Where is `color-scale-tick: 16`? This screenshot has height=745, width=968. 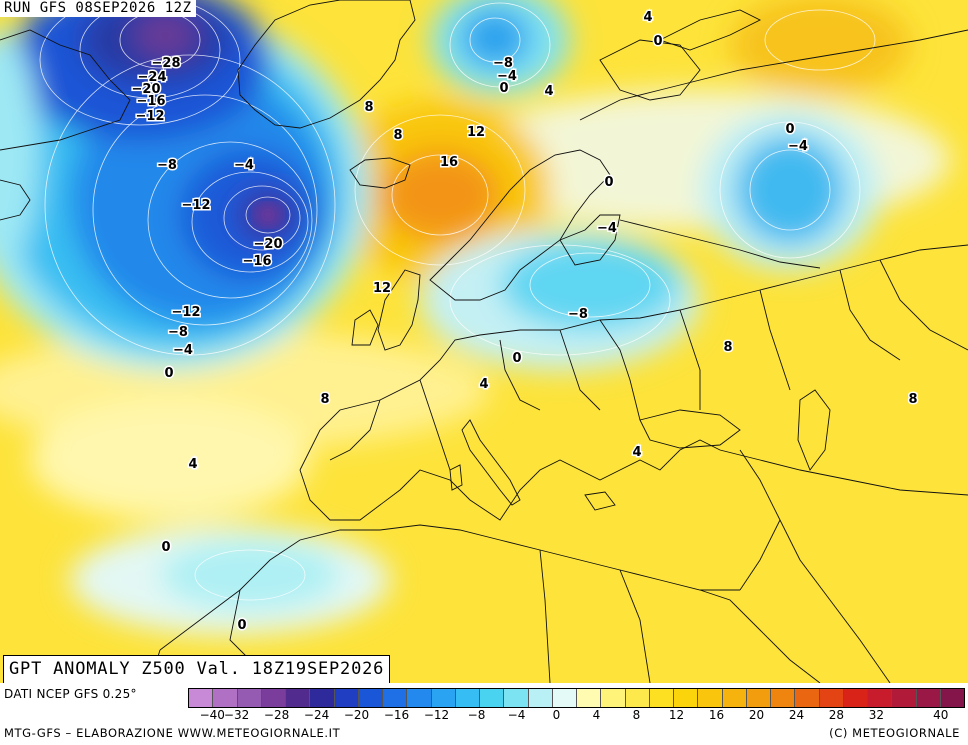 color-scale-tick: 16 is located at coordinates (716, 715).